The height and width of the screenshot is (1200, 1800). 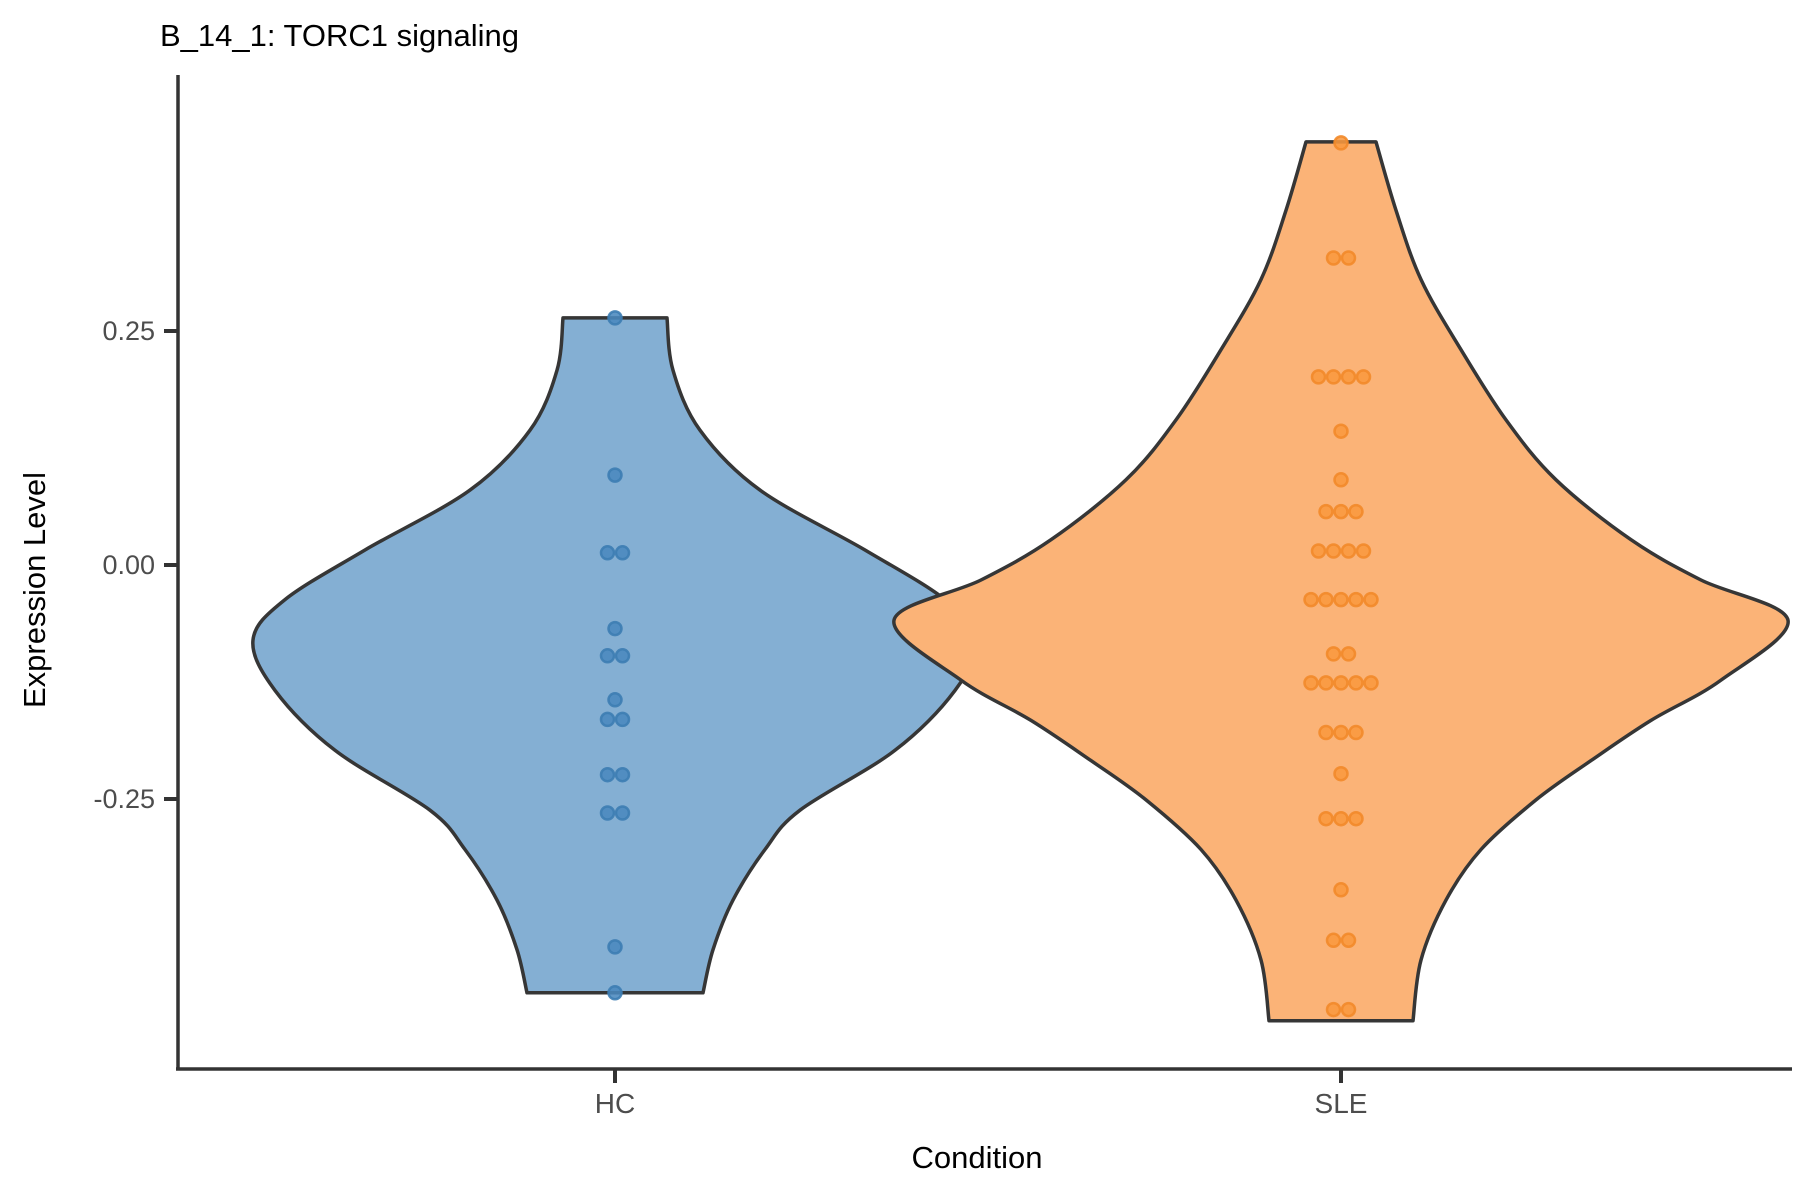 What do you see at coordinates (615, 1103) in the screenshot?
I see `x-category-label-hc: HC` at bounding box center [615, 1103].